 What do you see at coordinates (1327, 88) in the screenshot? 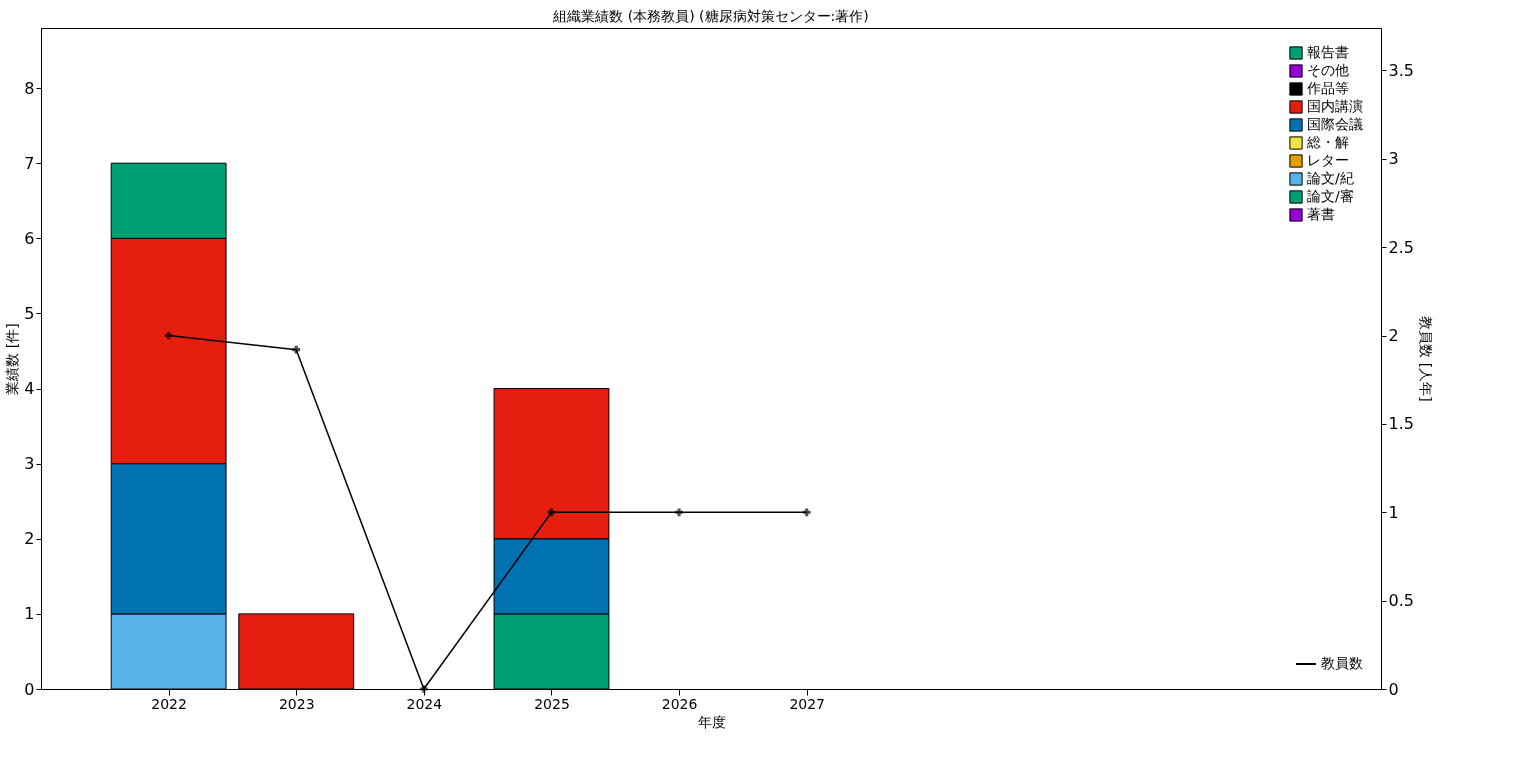
I see `legend-label: 作品等` at bounding box center [1327, 88].